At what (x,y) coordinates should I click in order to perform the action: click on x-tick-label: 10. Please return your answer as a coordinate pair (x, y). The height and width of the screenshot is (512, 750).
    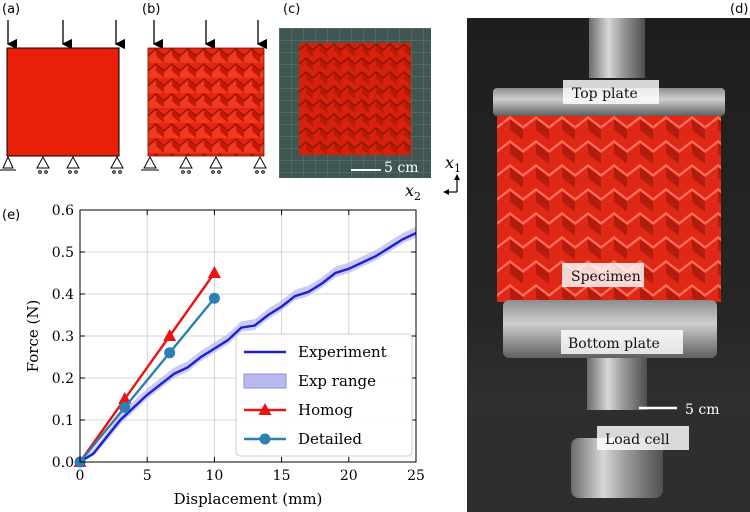
    Looking at the image, I should click on (214, 476).